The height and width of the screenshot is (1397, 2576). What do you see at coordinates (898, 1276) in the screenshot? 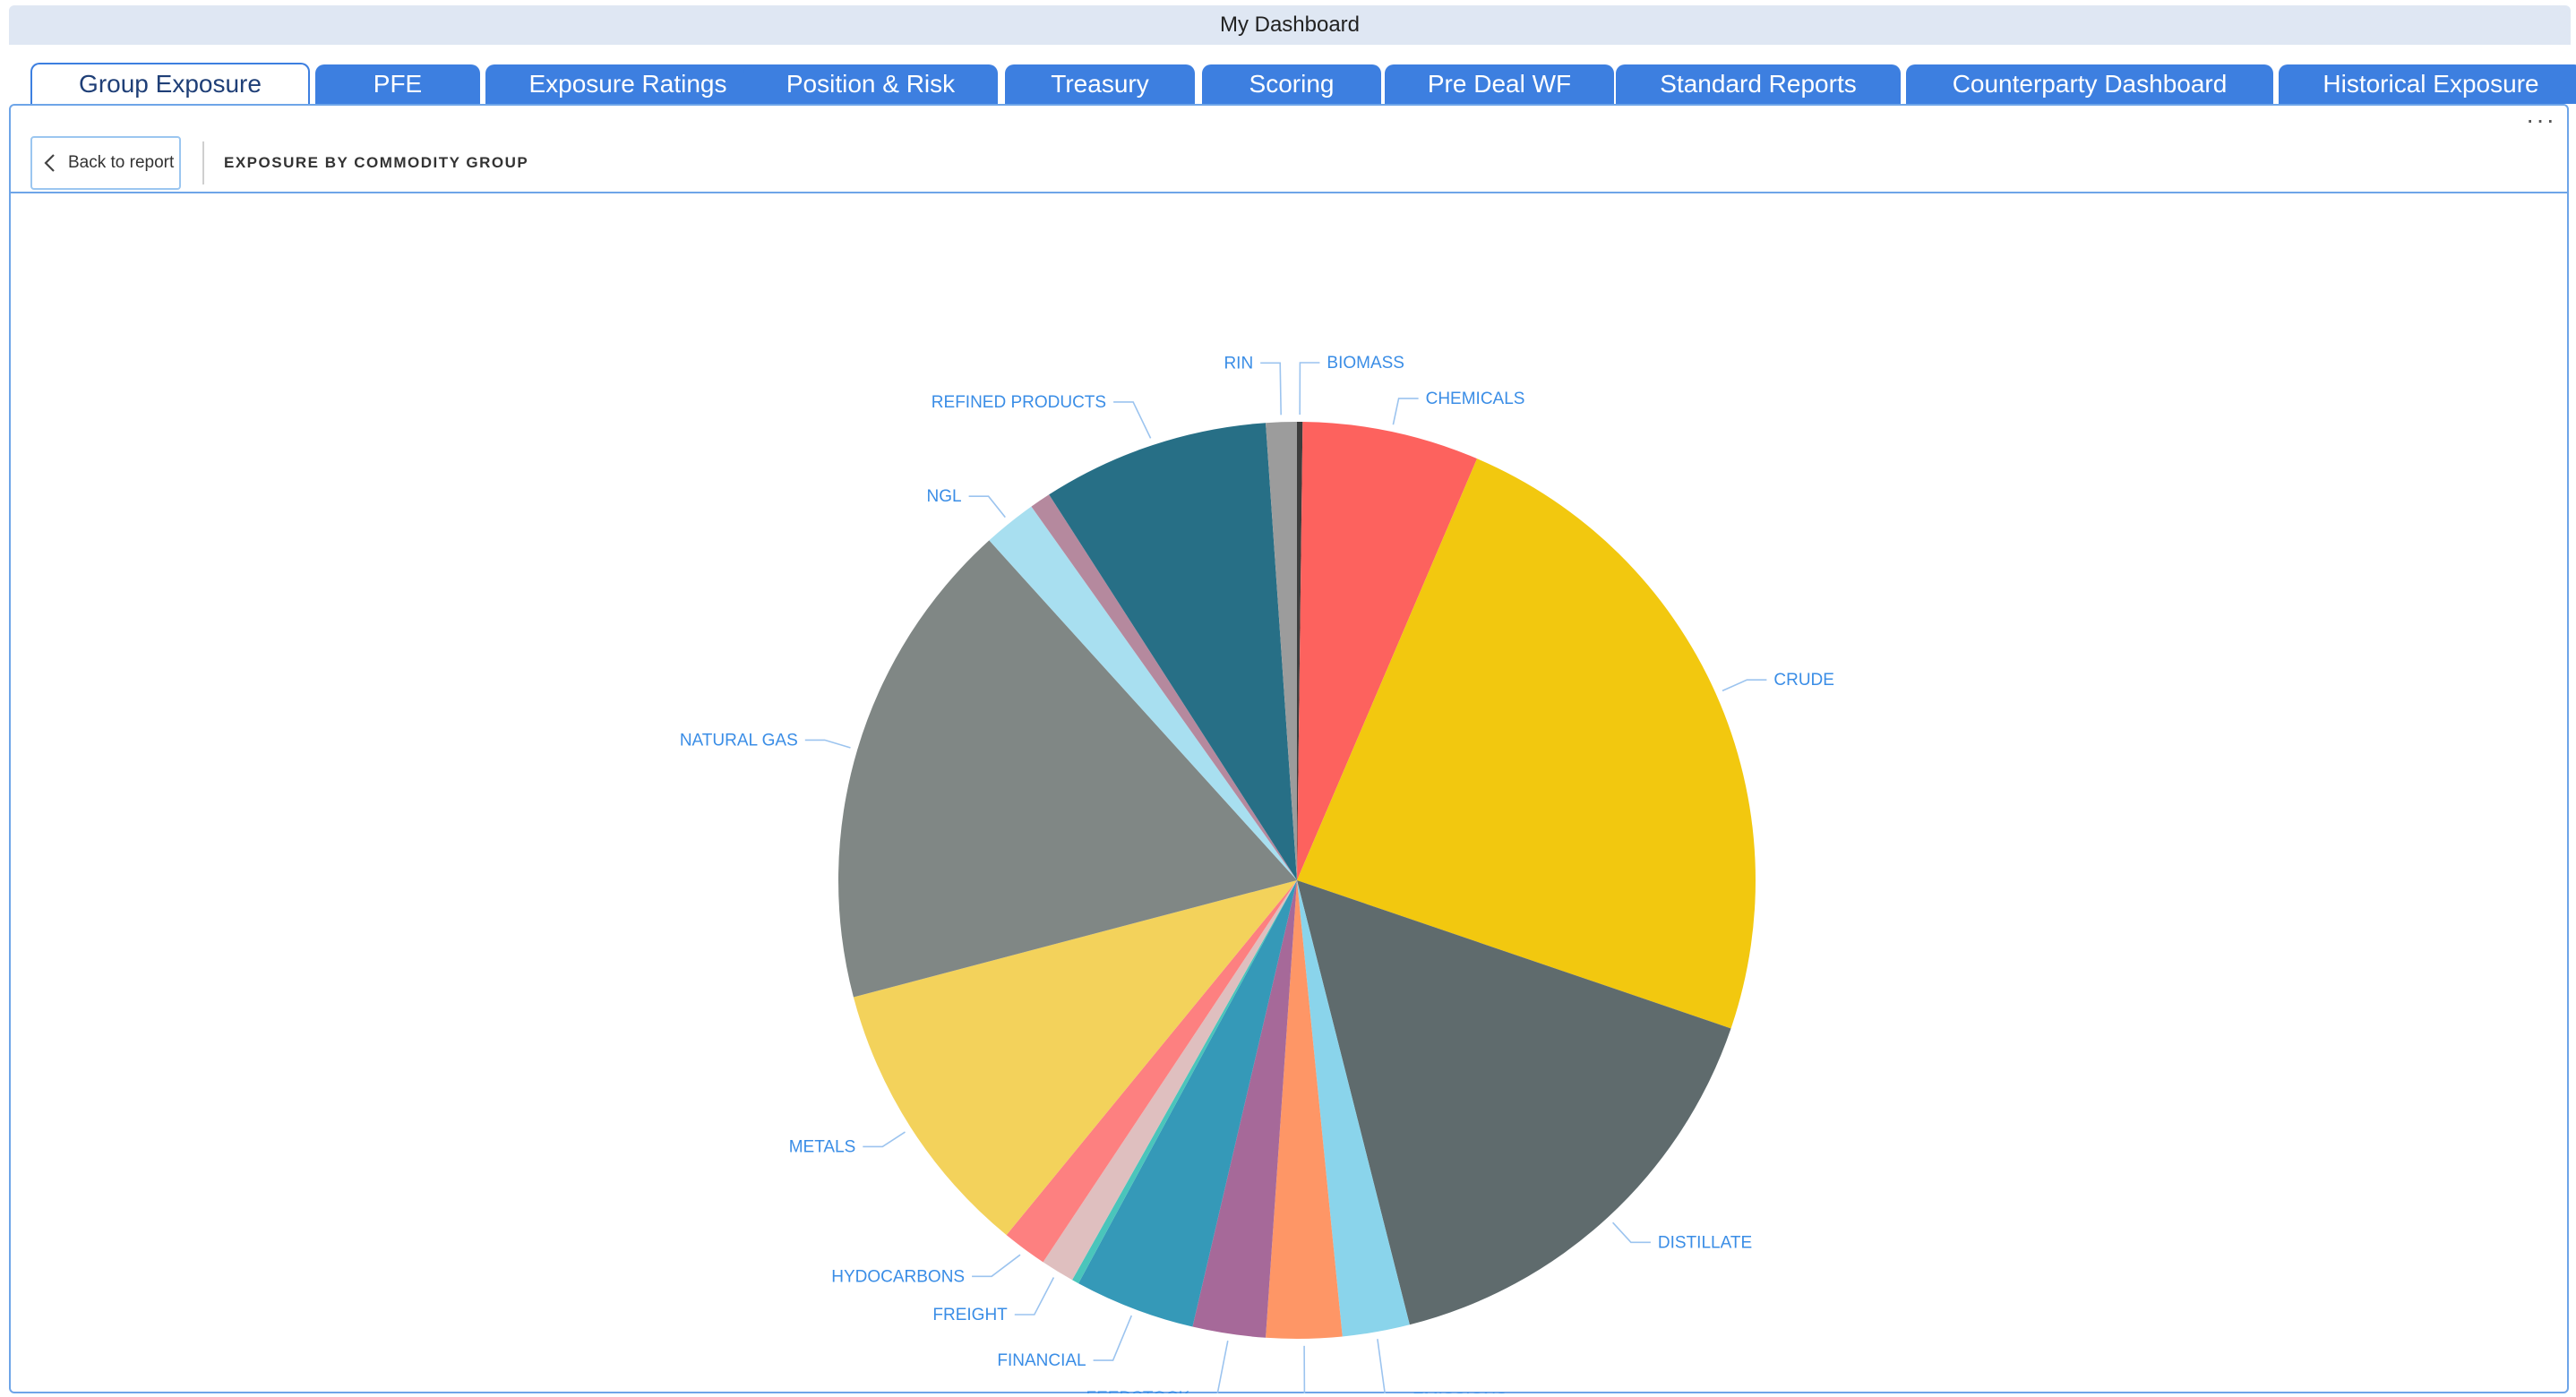
I see `data-label-hydocarbons: HYDOCARBONS` at bounding box center [898, 1276].